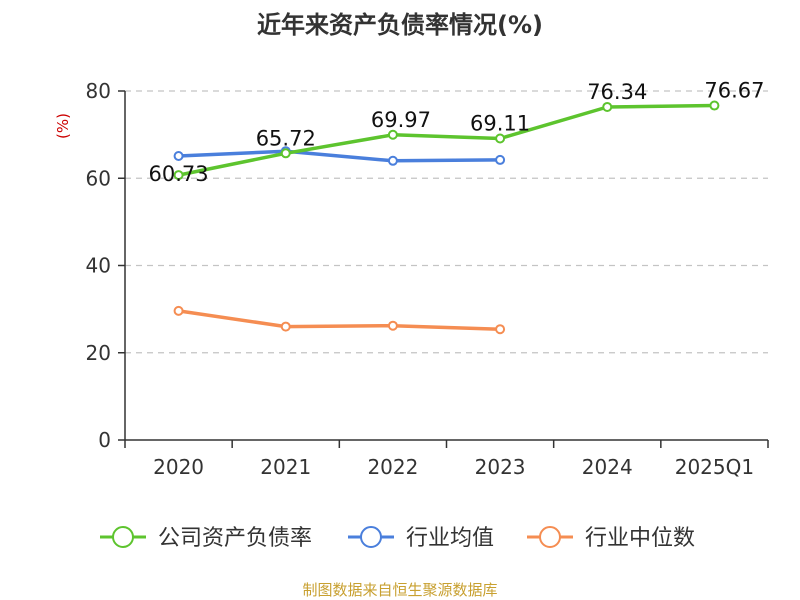 The height and width of the screenshot is (600, 800). Describe the element at coordinates (285, 467) in the screenshot. I see `x-tick-label: 2021` at that location.